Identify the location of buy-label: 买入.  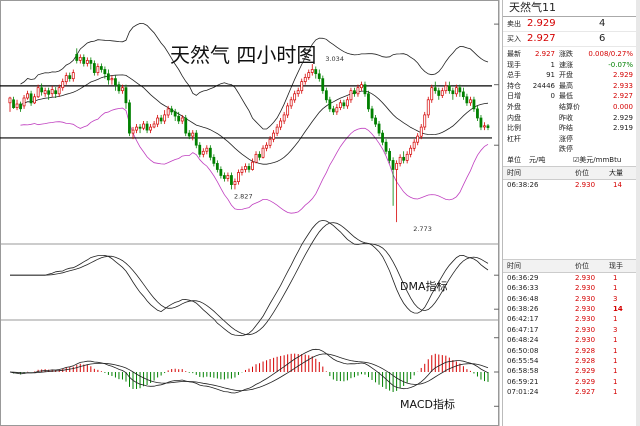
(514, 39).